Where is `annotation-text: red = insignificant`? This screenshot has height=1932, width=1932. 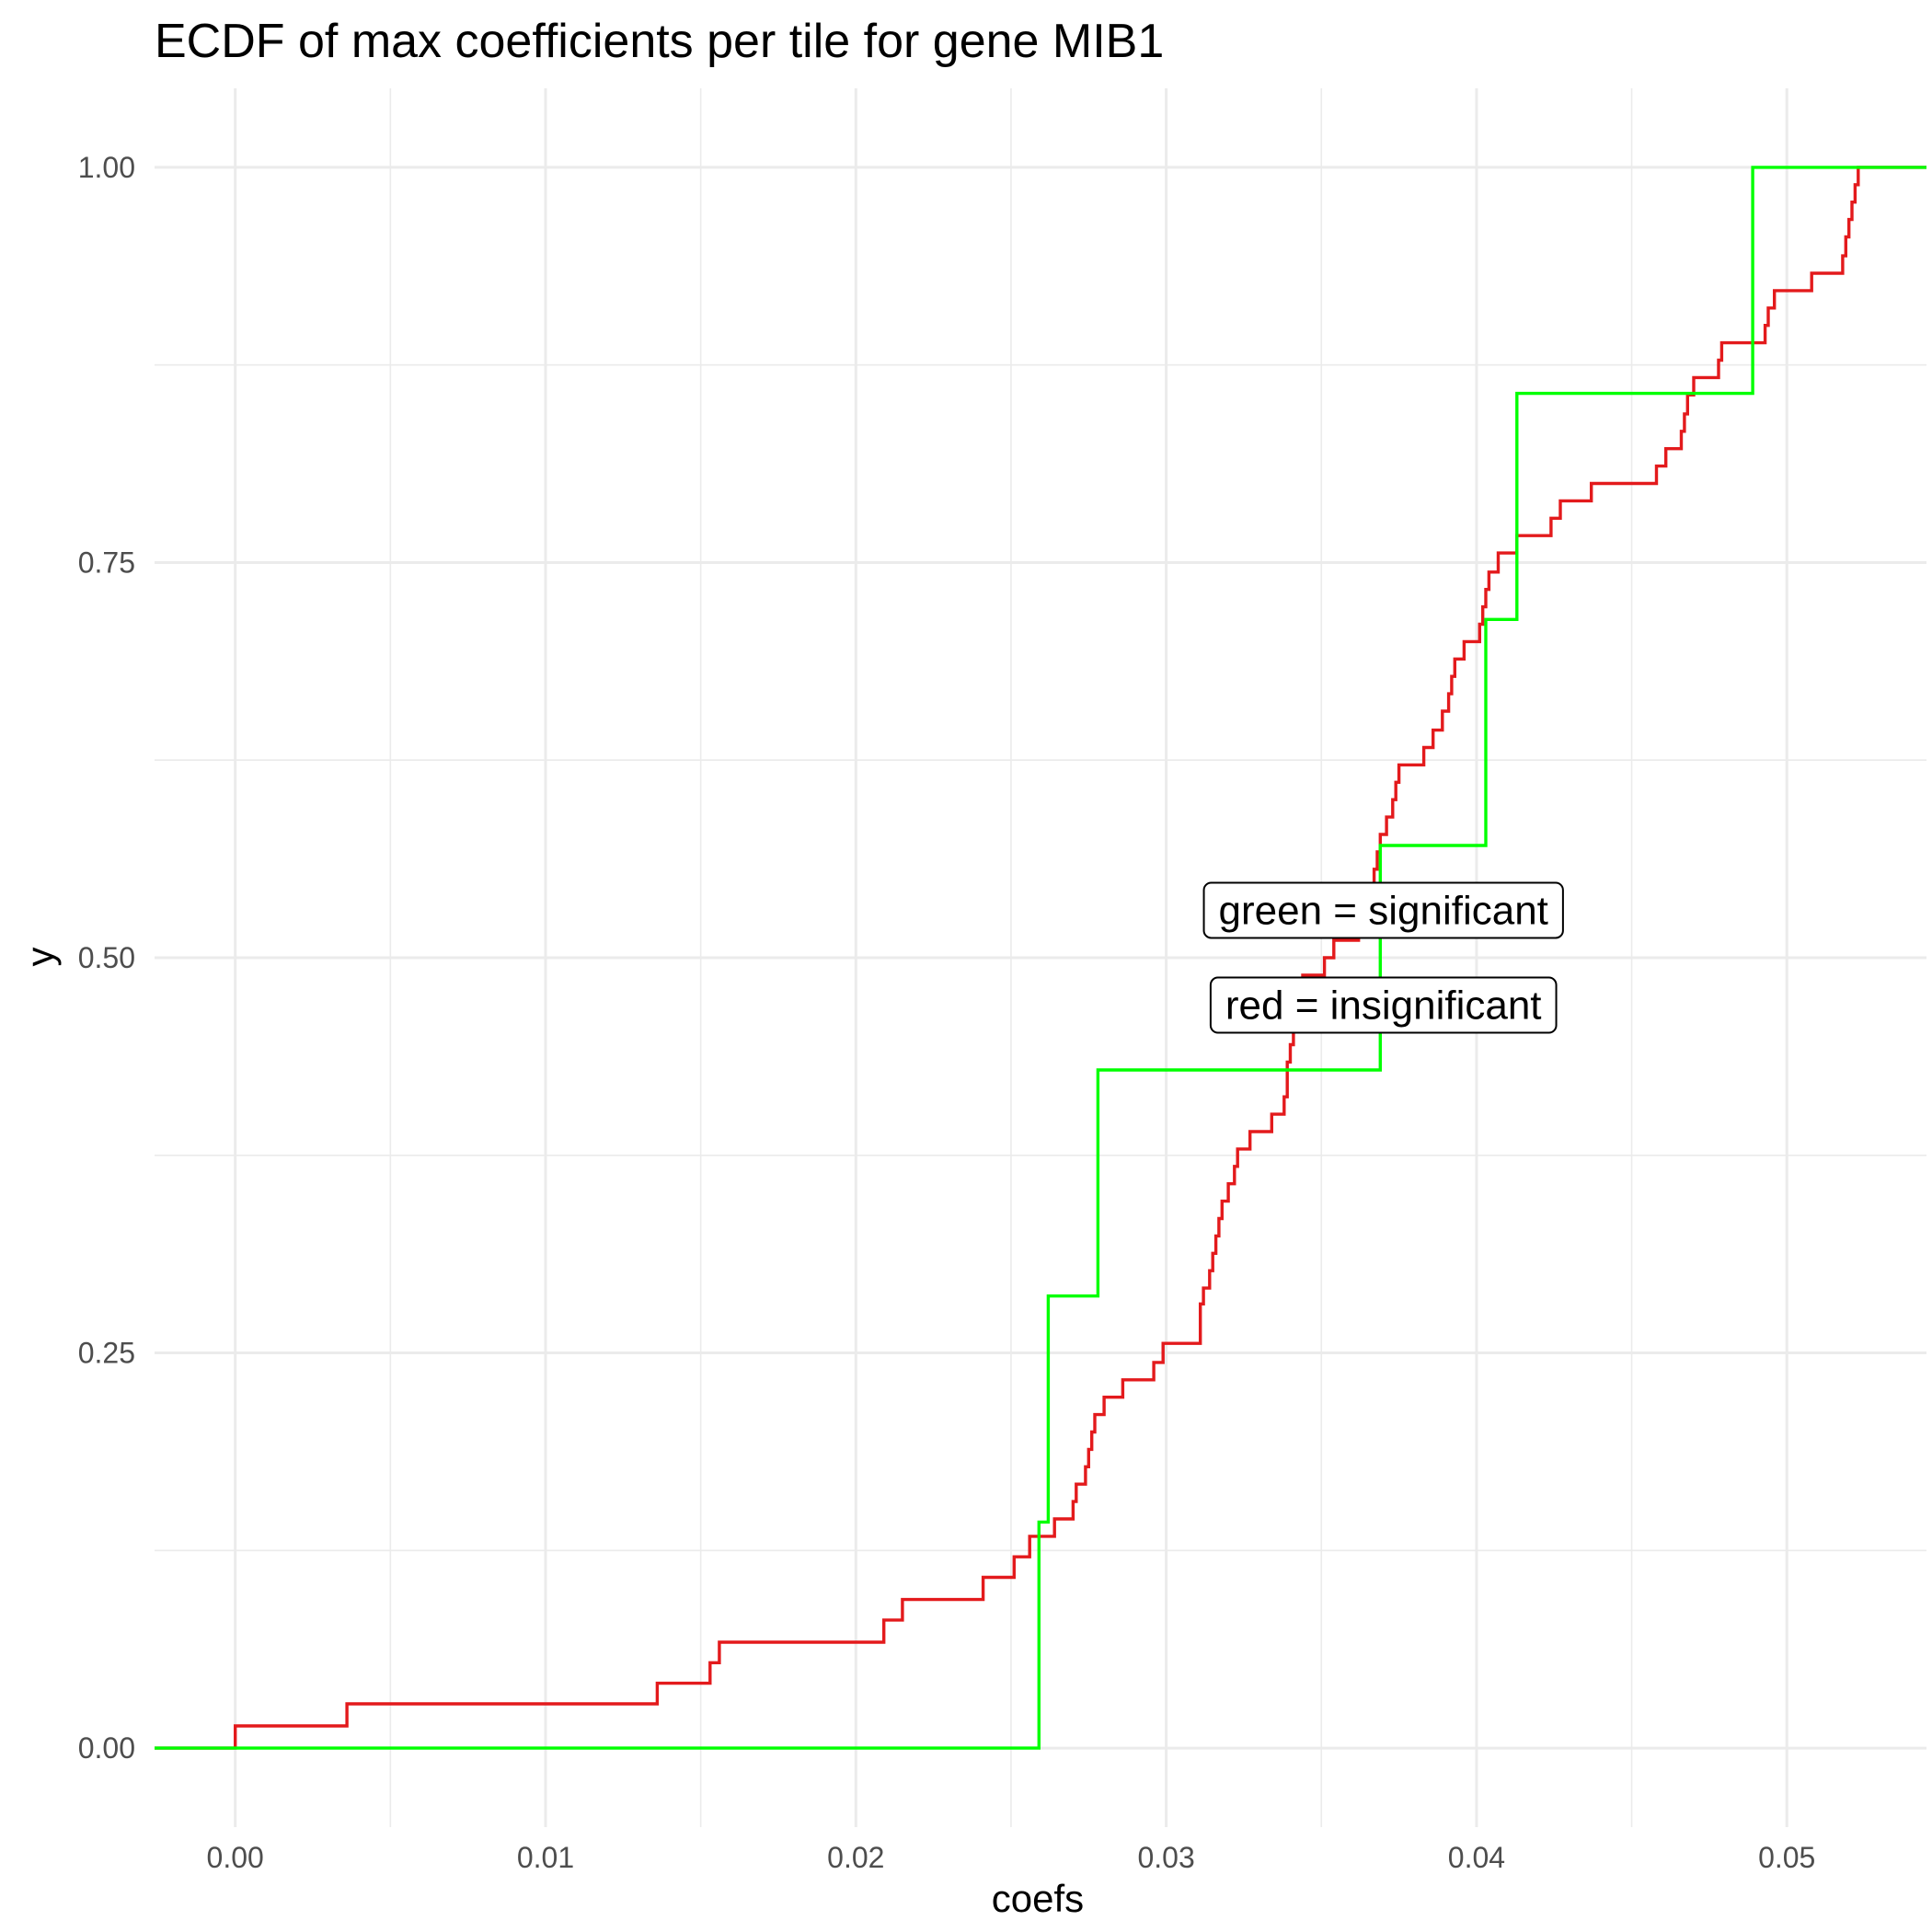
annotation-text: red = insignificant is located at coordinates (1383, 1006).